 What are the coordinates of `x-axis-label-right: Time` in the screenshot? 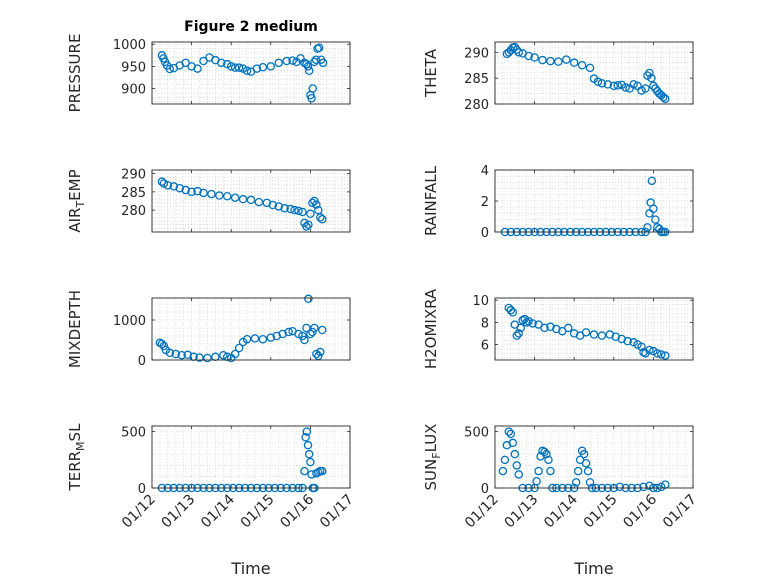 It's located at (593, 568).